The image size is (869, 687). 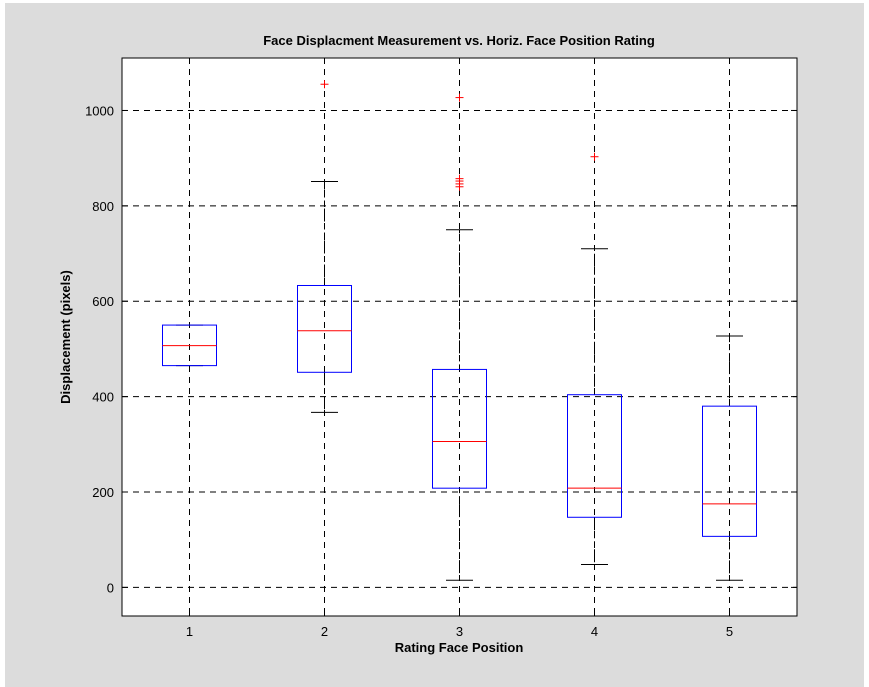 What do you see at coordinates (103, 492) in the screenshot?
I see `y-tick-label: 200` at bounding box center [103, 492].